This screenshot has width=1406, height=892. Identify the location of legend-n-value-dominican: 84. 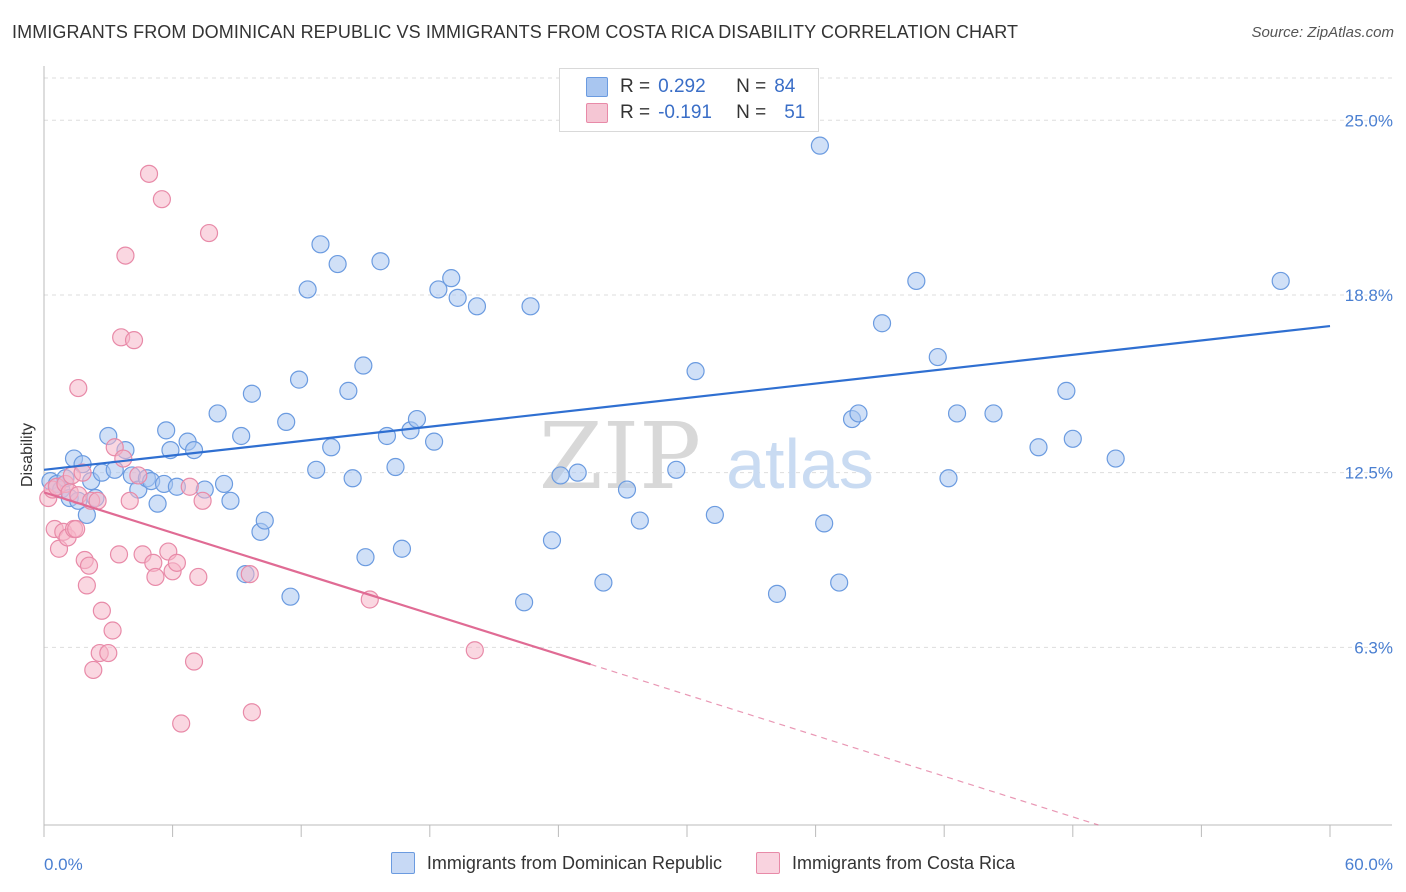
(785, 86).